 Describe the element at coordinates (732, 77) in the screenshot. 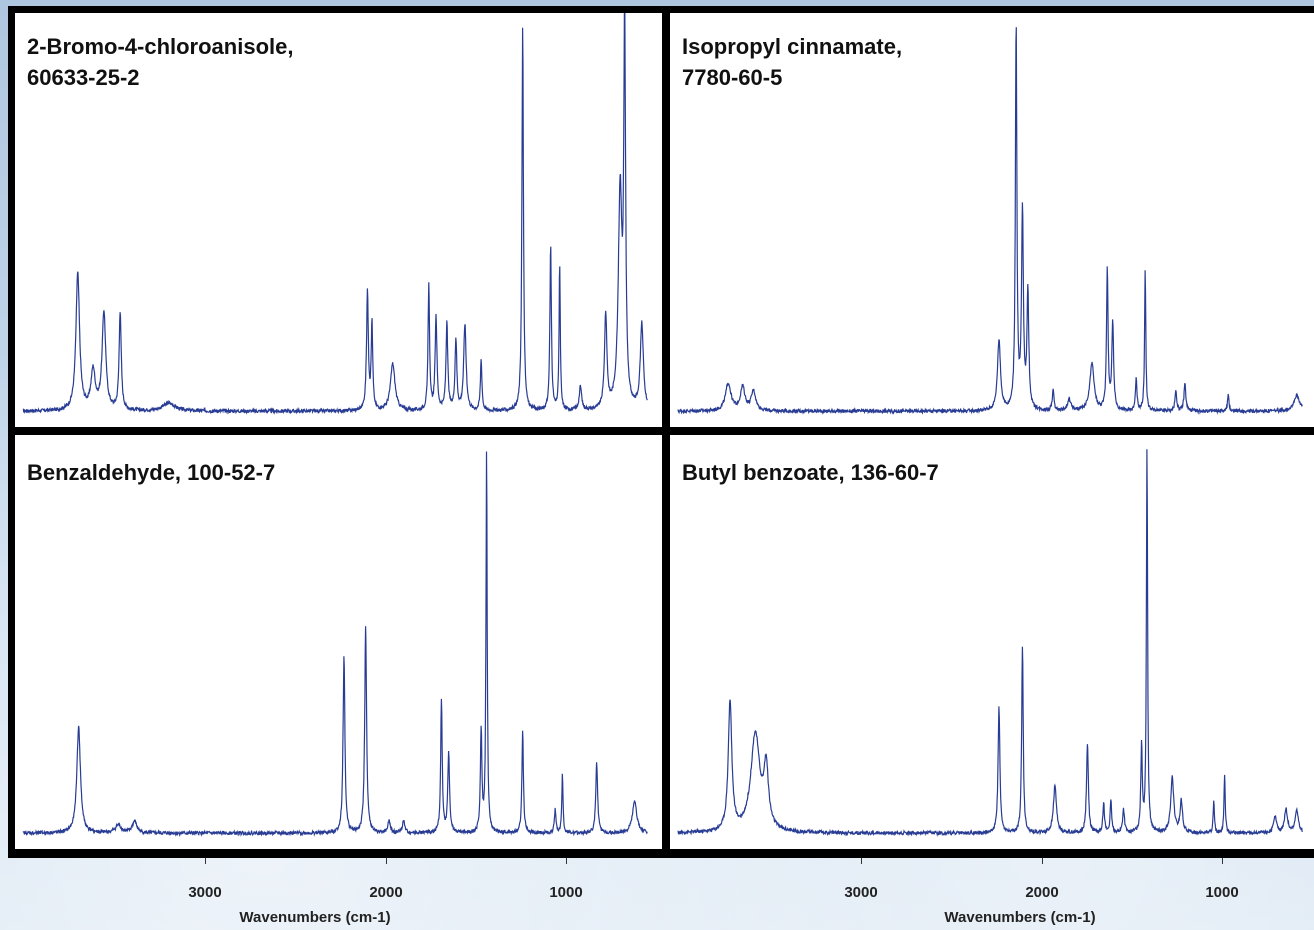

I see `panel-title-line2: 7780-60-5` at that location.